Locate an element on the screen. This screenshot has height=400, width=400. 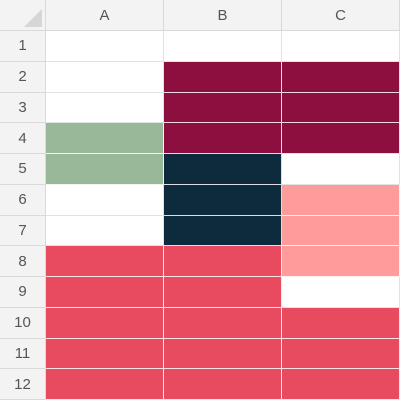
row-header-12: 12 is located at coordinates (23, 384).